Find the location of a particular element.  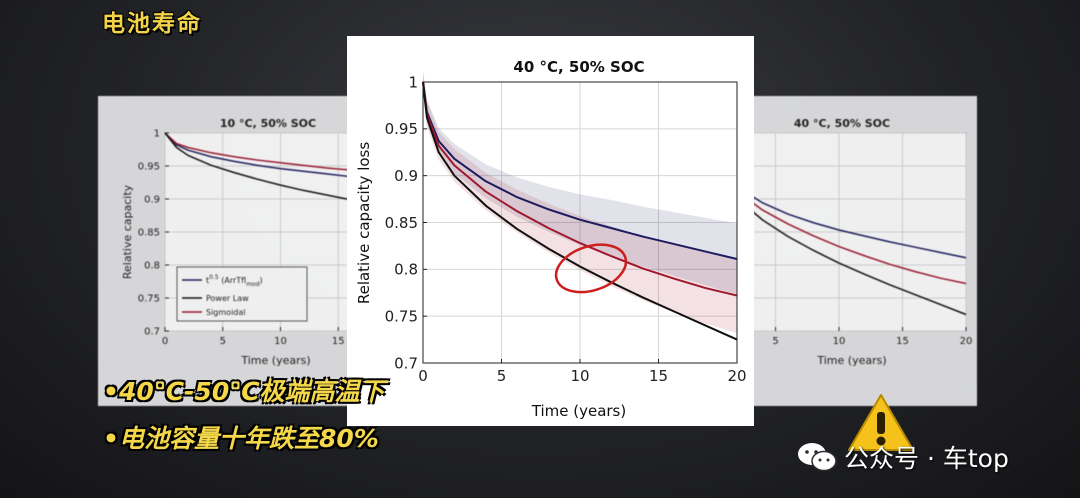

left-y-tick-label: 0.7 is located at coordinates (152, 332).